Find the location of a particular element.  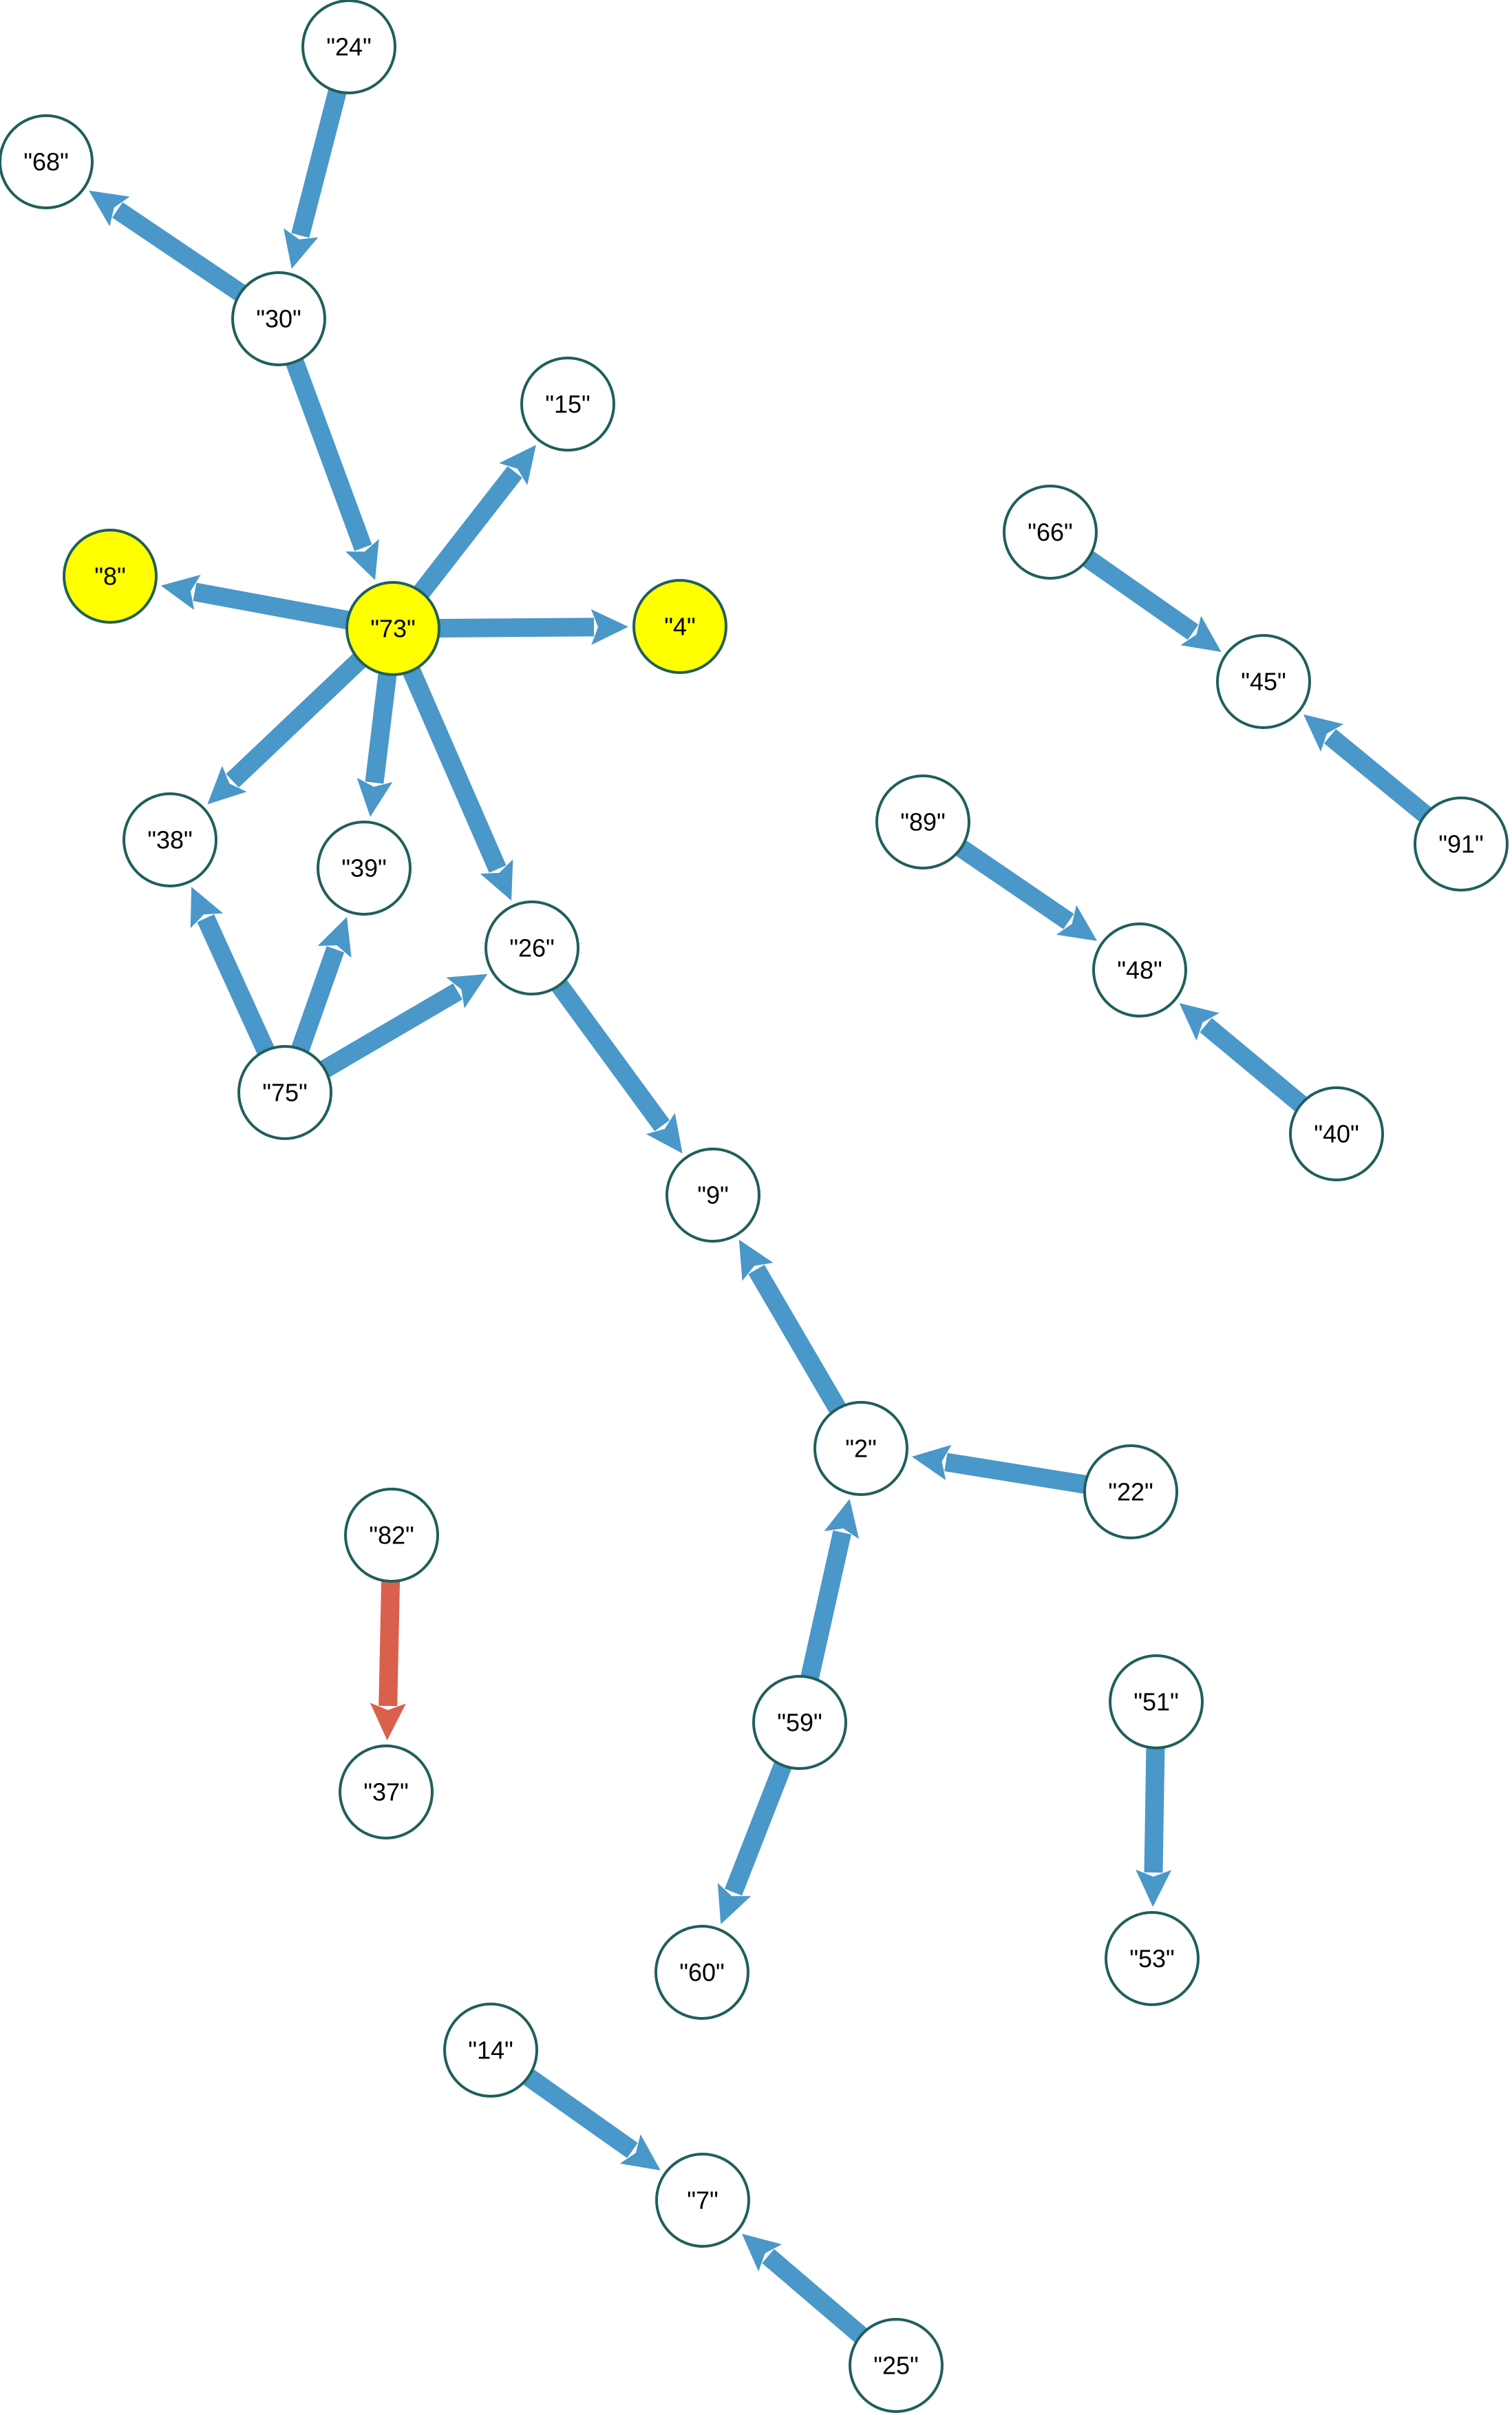

node-73: "73" is located at coordinates (392, 628).